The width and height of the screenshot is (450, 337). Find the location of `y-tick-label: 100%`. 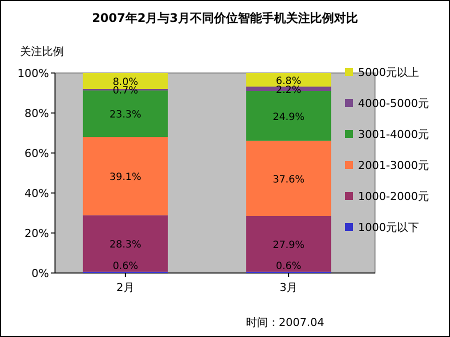

y-tick-label: 100% is located at coordinates (33, 73).